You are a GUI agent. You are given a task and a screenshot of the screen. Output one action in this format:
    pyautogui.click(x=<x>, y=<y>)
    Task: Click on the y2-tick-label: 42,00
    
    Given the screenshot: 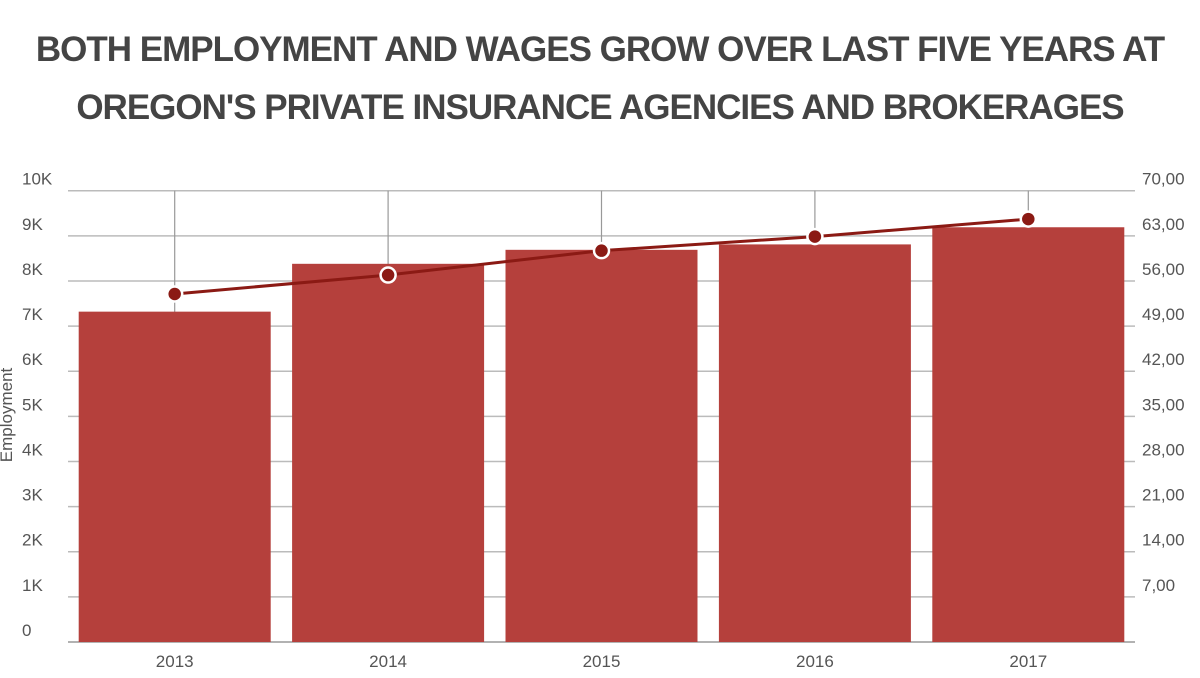 What is the action you would take?
    pyautogui.click(x=1163, y=359)
    